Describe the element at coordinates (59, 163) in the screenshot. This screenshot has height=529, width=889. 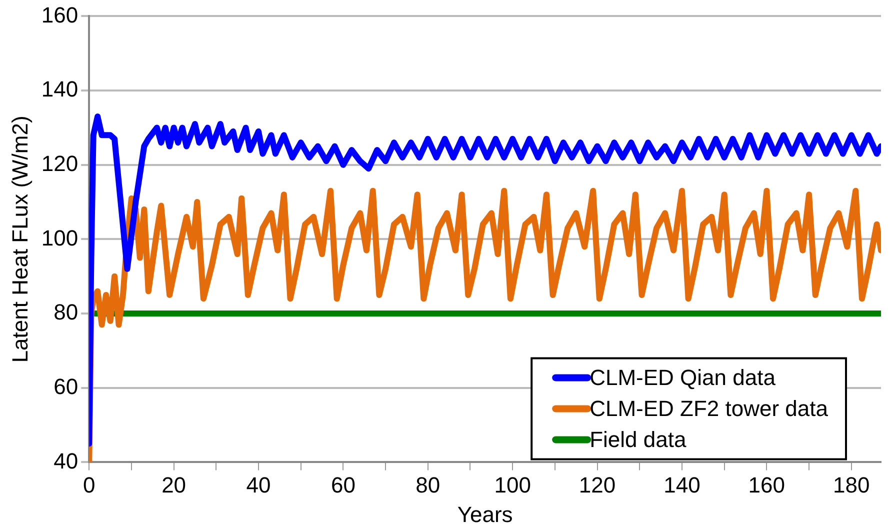
I see `y-tick-label: 120` at that location.